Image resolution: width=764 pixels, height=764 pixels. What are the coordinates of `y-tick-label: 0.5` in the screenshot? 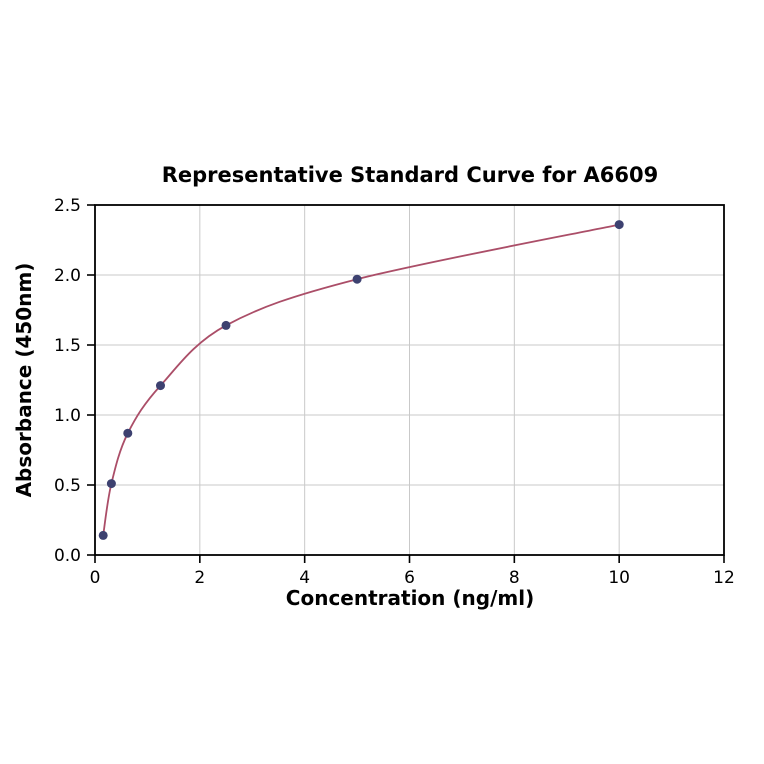 It's located at (67, 486).